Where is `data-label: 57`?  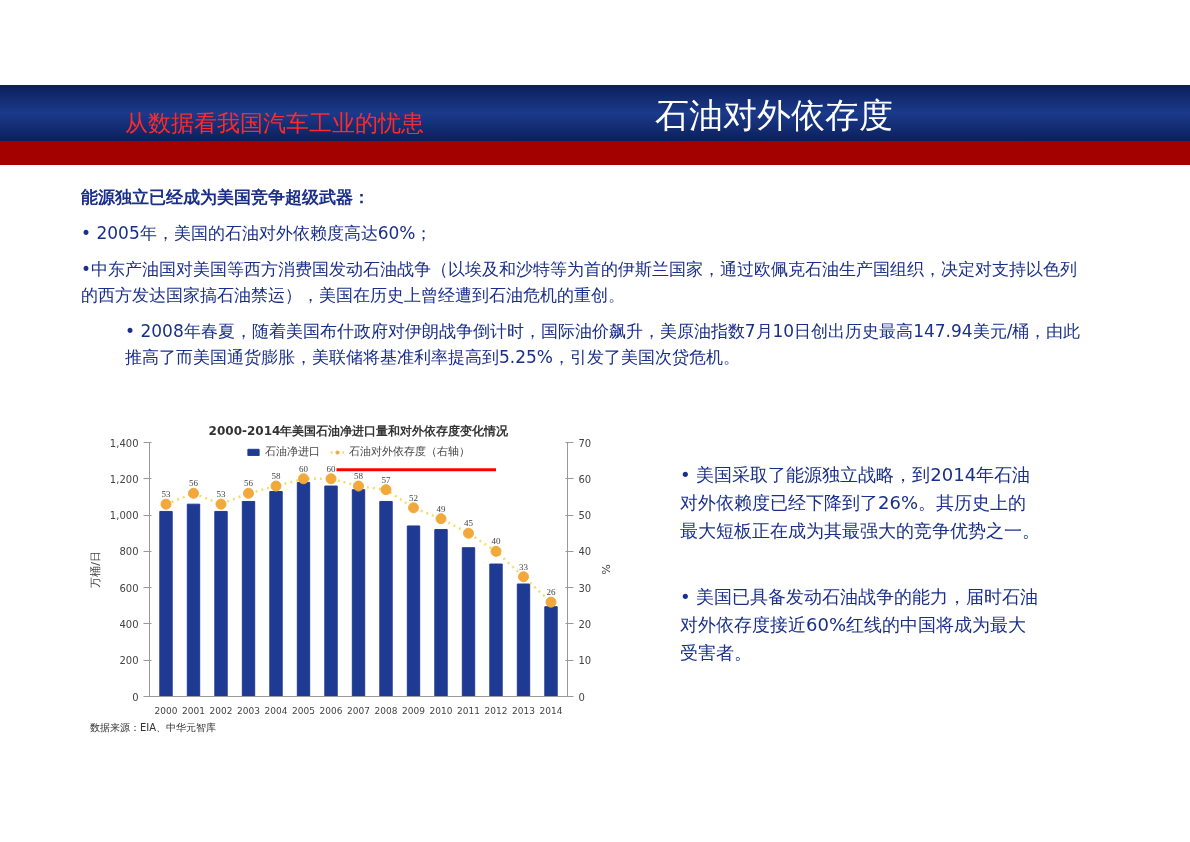 data-label: 57 is located at coordinates (386, 479).